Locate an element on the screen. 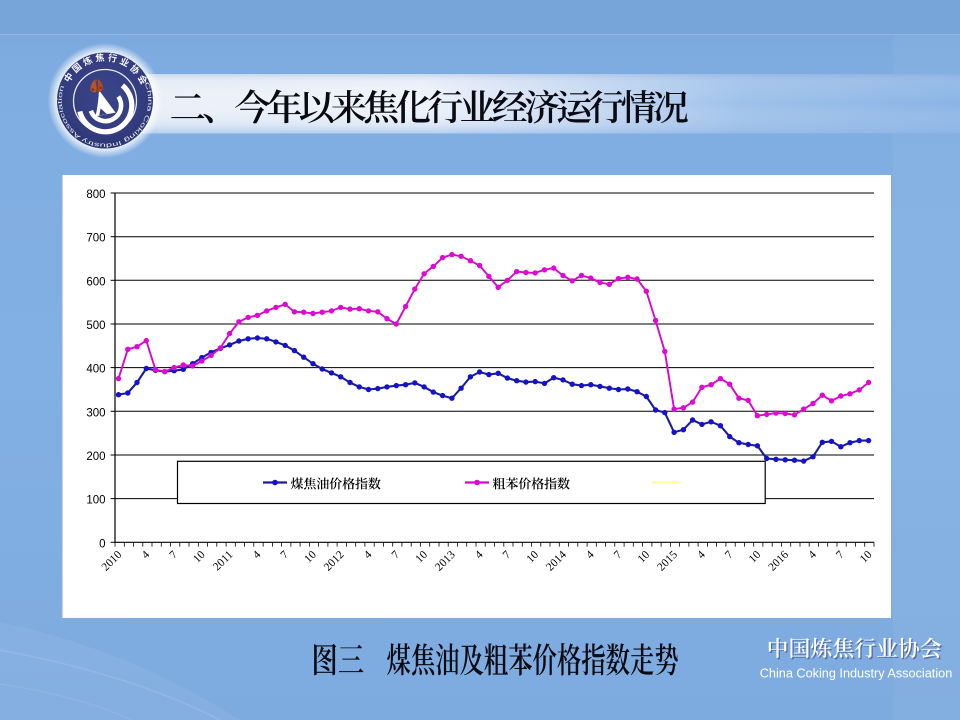 This screenshot has height=720, width=960. svg-text:China Coking Industry Associat: China Coking Industry Association is located at coordinates (856, 673).